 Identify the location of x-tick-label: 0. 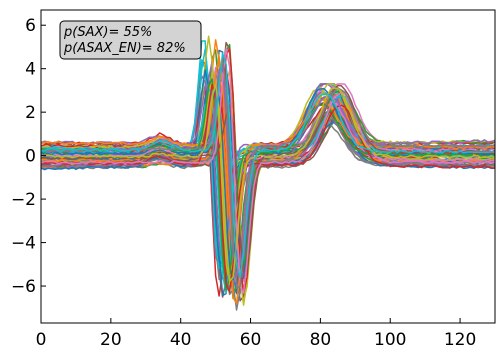
(41, 339).